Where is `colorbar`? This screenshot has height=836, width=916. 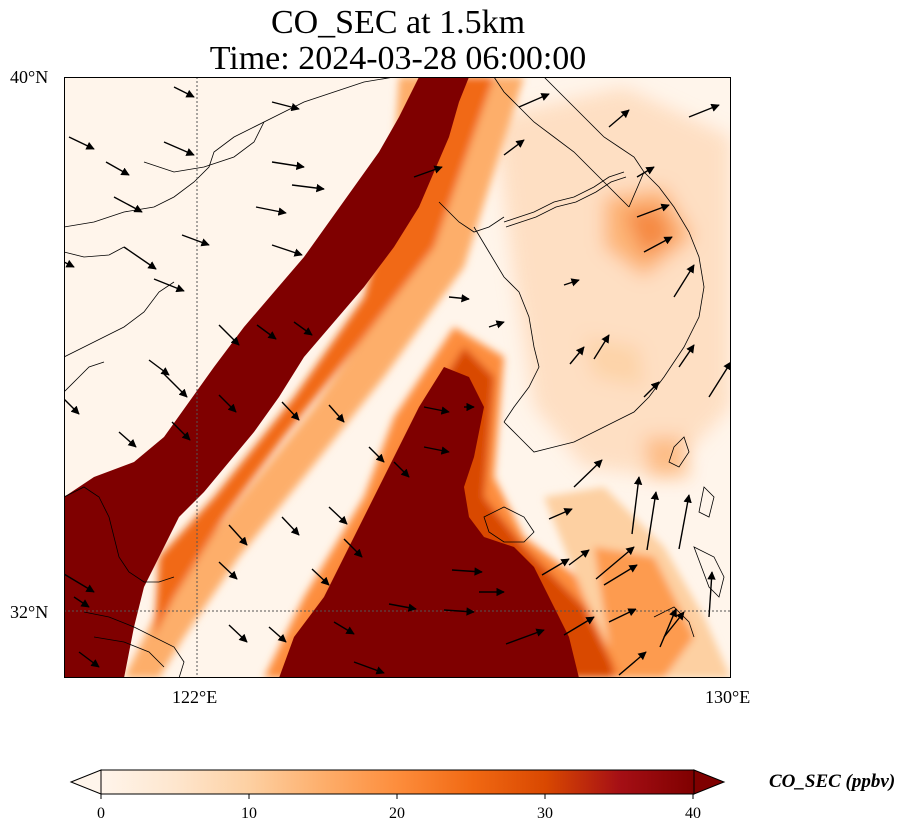 colorbar is located at coordinates (397, 784).